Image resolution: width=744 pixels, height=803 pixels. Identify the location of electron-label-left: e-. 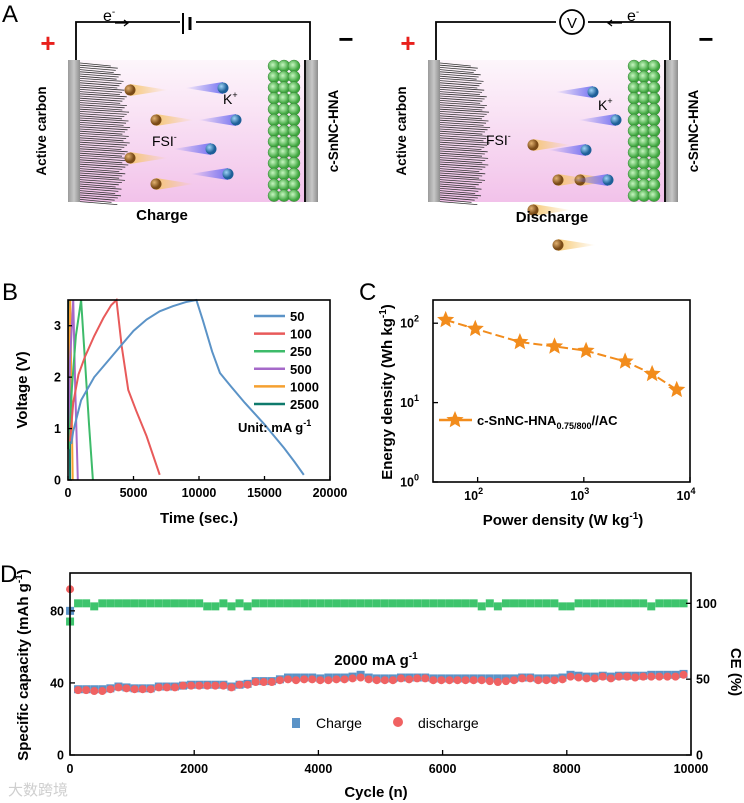
(109, 16).